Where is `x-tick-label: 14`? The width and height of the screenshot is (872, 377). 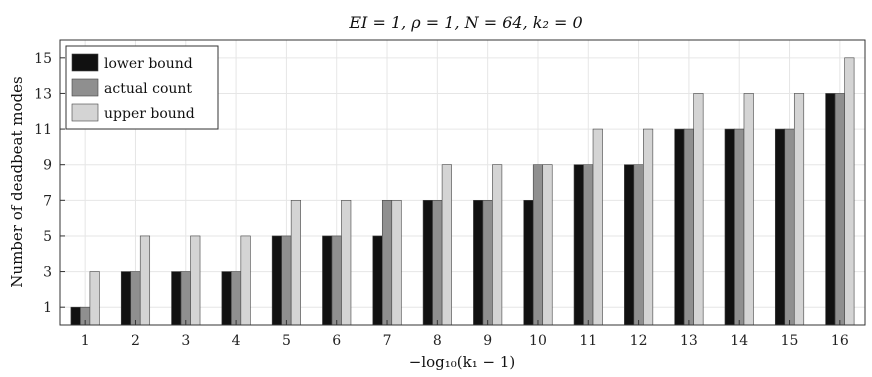
x-tick-label: 14 is located at coordinates (739, 341).